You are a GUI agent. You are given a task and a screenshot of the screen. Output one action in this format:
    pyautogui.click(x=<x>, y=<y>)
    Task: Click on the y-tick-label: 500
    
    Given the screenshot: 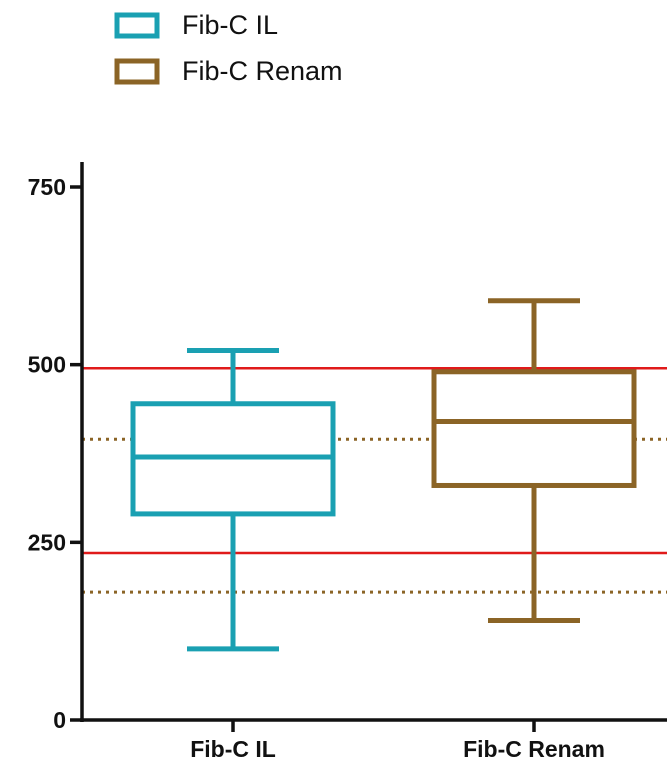 What is the action you would take?
    pyautogui.click(x=47, y=365)
    